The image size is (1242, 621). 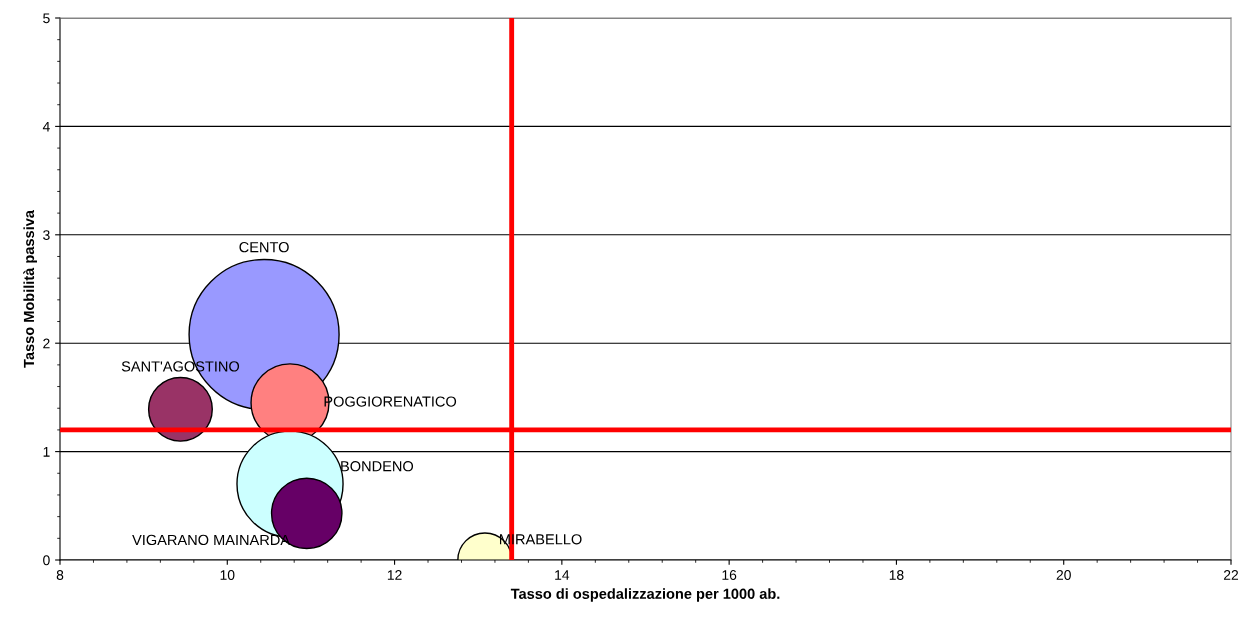 I want to click on y-tick-label: 3, so click(x=46, y=235).